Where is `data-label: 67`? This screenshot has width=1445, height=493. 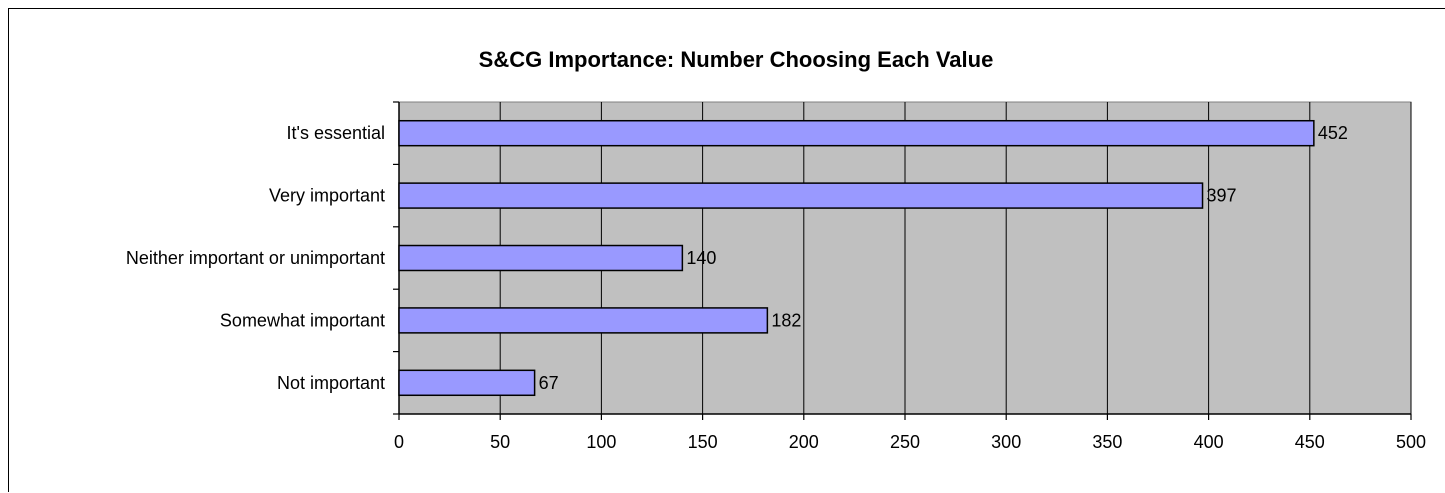 data-label: 67 is located at coordinates (549, 383).